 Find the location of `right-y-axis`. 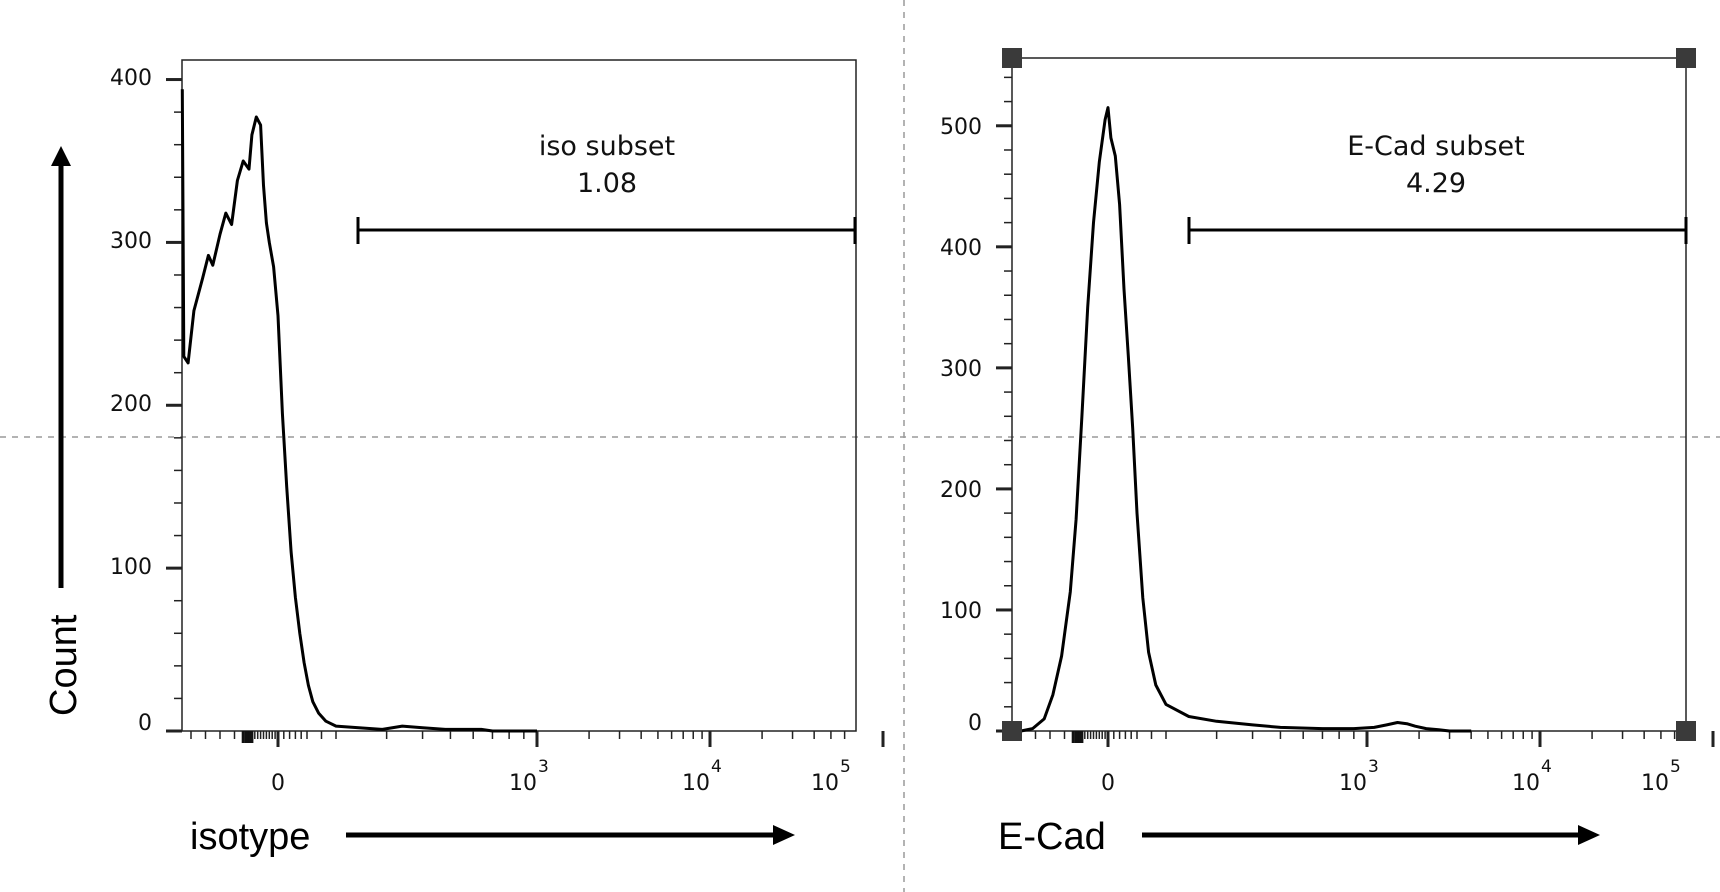

right-y-axis is located at coordinates (1004, 404).